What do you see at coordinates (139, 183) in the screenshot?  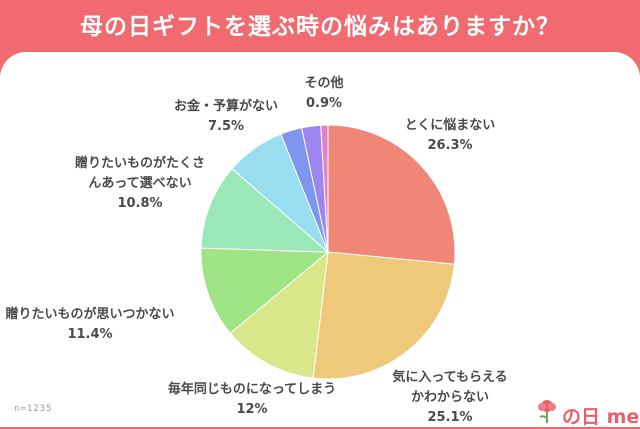 I see `slice-category-label: んあって選べない` at bounding box center [139, 183].